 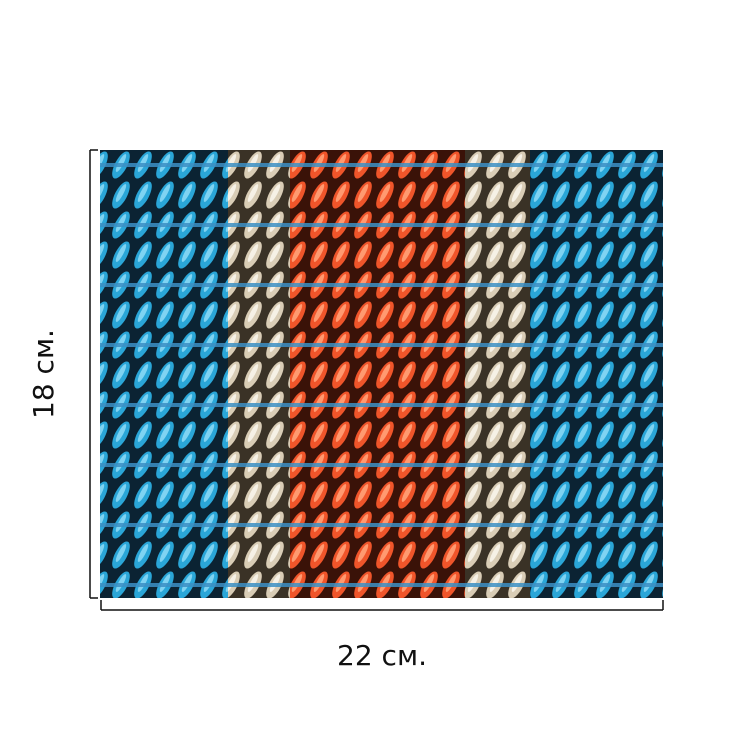 I want to click on height-bracket, so click(x=93, y=374).